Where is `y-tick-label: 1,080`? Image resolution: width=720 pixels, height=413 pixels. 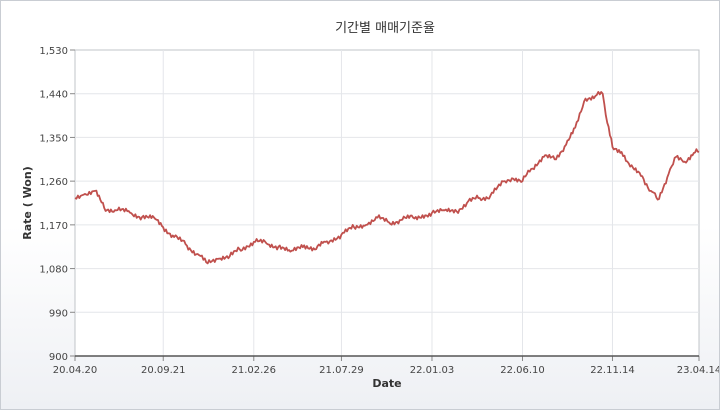 y-tick-label: 1,080 is located at coordinates (53, 270).